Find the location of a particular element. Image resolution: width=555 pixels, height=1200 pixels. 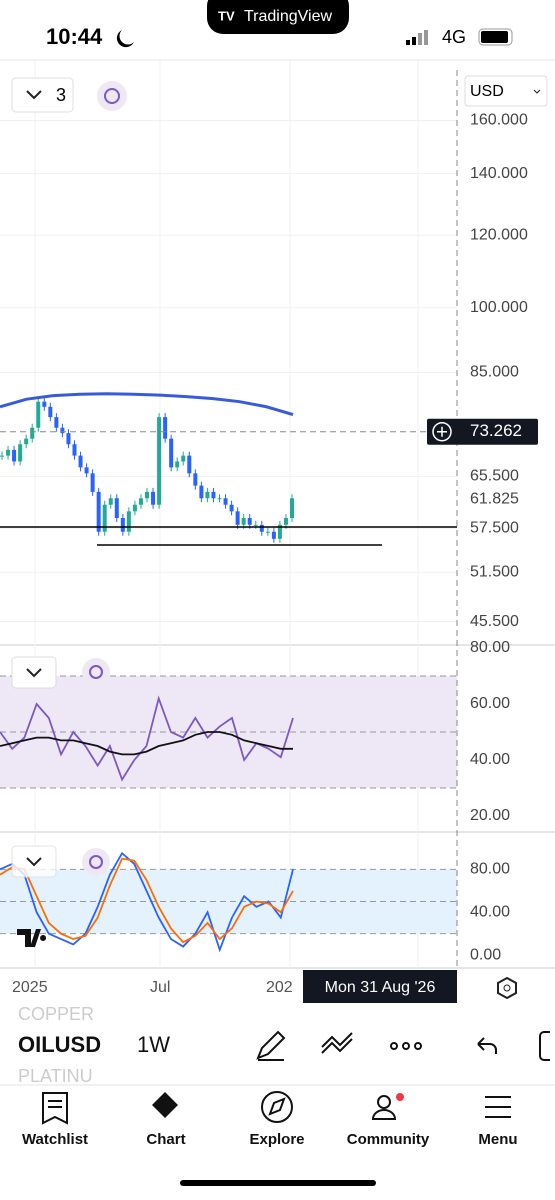

battery is located at coordinates (495, 37).